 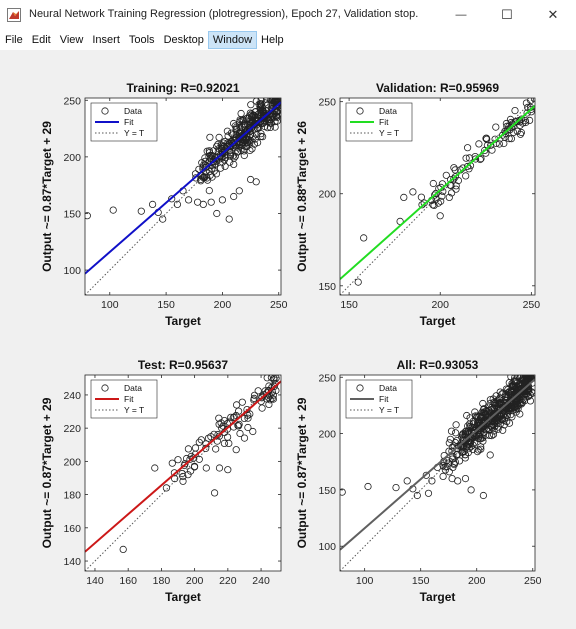 I want to click on menu-tools: Tools, so click(x=141, y=40).